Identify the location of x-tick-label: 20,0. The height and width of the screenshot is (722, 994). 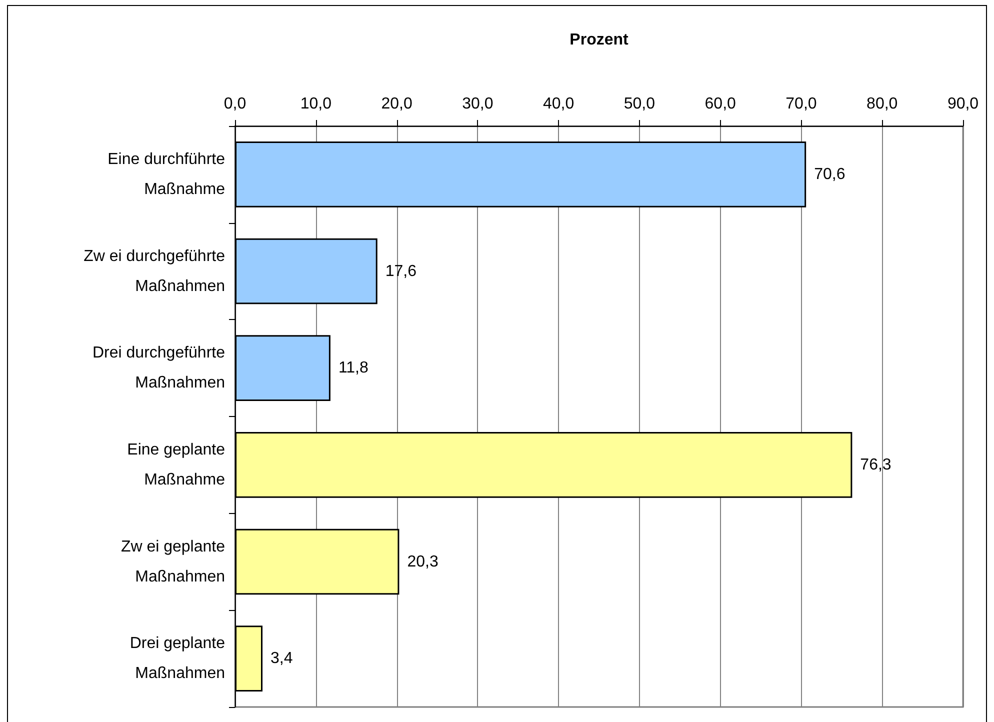
(396, 104).